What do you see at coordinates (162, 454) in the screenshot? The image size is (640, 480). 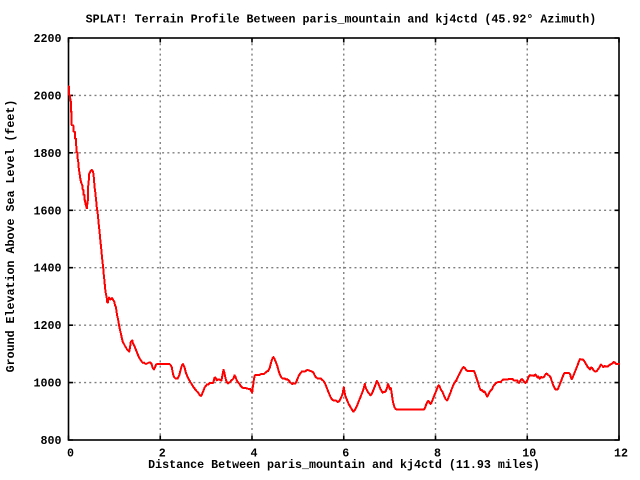 I see `svg-text: 2` at bounding box center [162, 454].